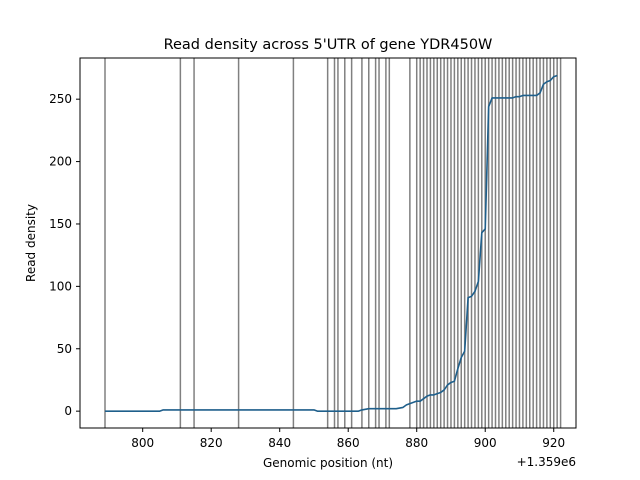  I want to click on x-tick-label-0: 800, so click(142, 443).